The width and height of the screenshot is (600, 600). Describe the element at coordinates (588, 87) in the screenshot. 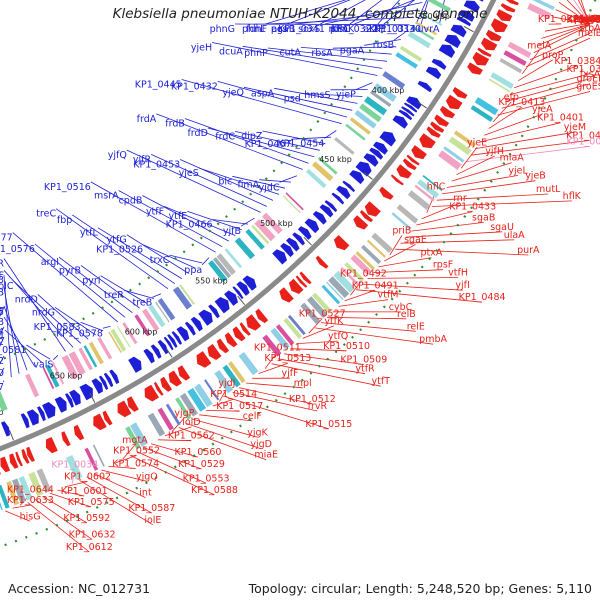

I see `forward-gene-label: groES` at that location.